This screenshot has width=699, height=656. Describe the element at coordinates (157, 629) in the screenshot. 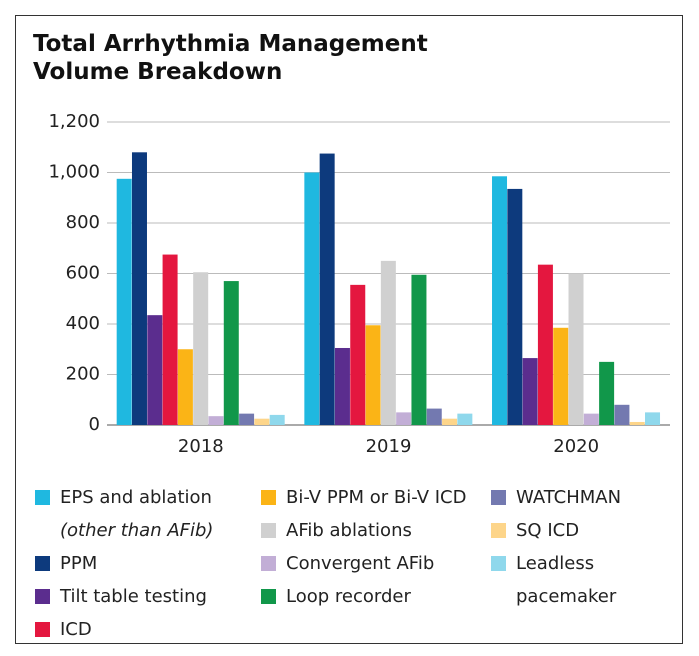

I see `legend-text: ICD` at that location.